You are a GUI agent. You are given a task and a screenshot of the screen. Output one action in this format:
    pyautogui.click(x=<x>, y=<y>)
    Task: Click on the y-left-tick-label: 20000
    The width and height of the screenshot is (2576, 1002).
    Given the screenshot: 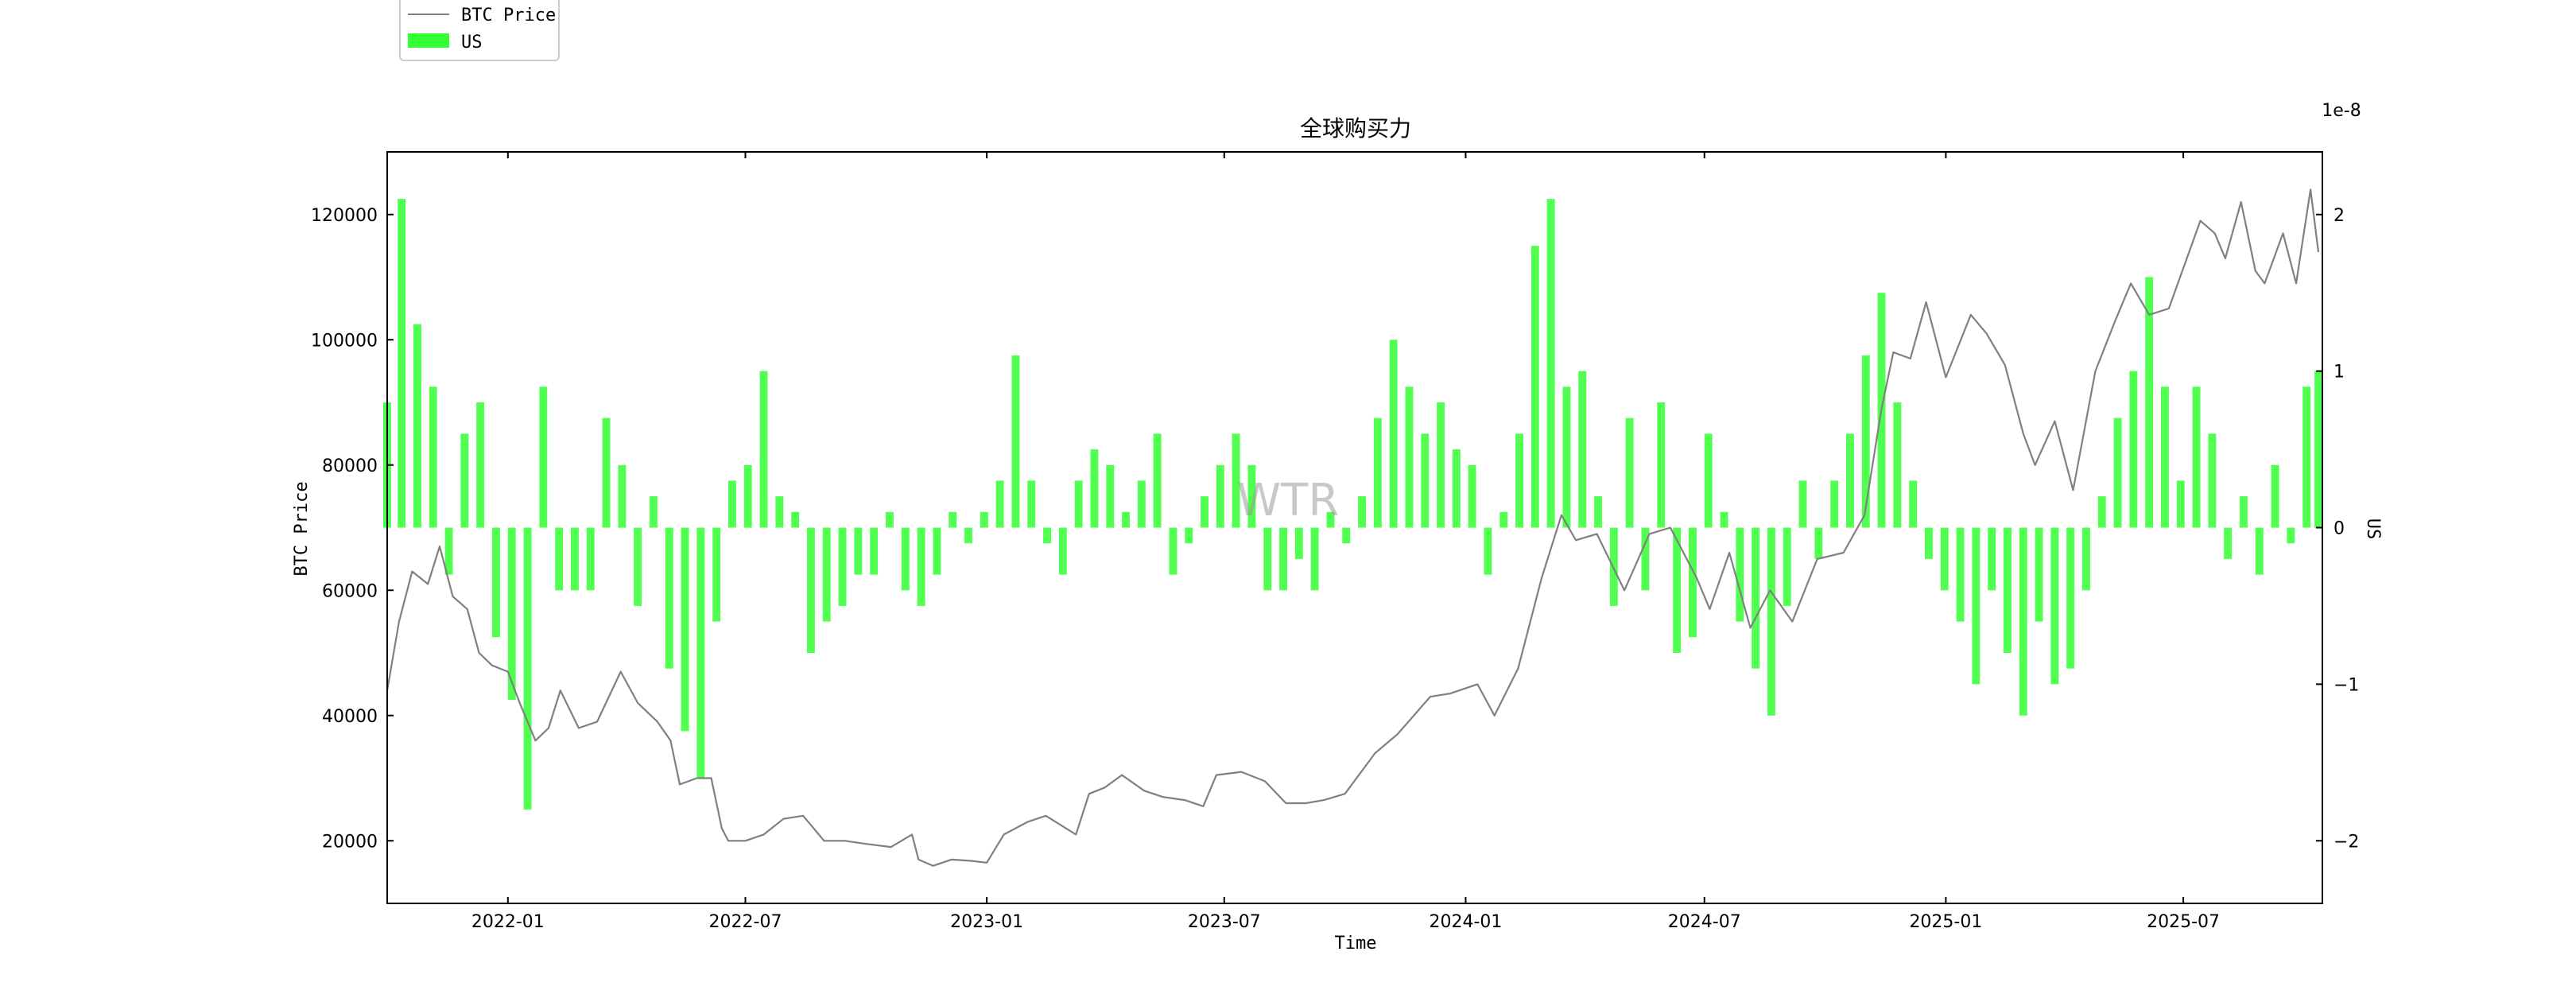 What is the action you would take?
    pyautogui.click(x=350, y=842)
    